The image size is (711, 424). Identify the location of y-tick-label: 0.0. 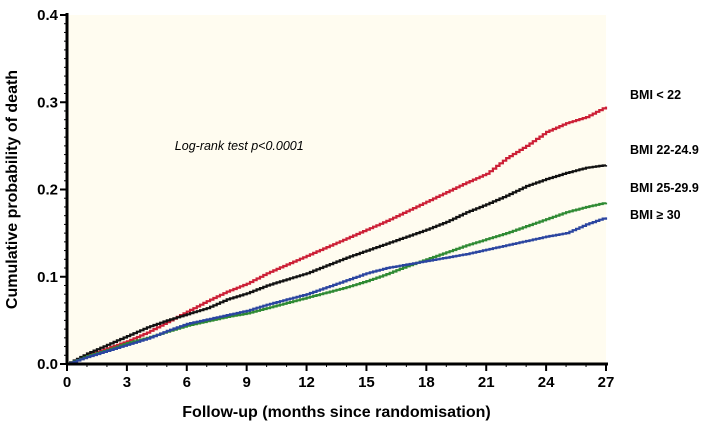
(47, 364).